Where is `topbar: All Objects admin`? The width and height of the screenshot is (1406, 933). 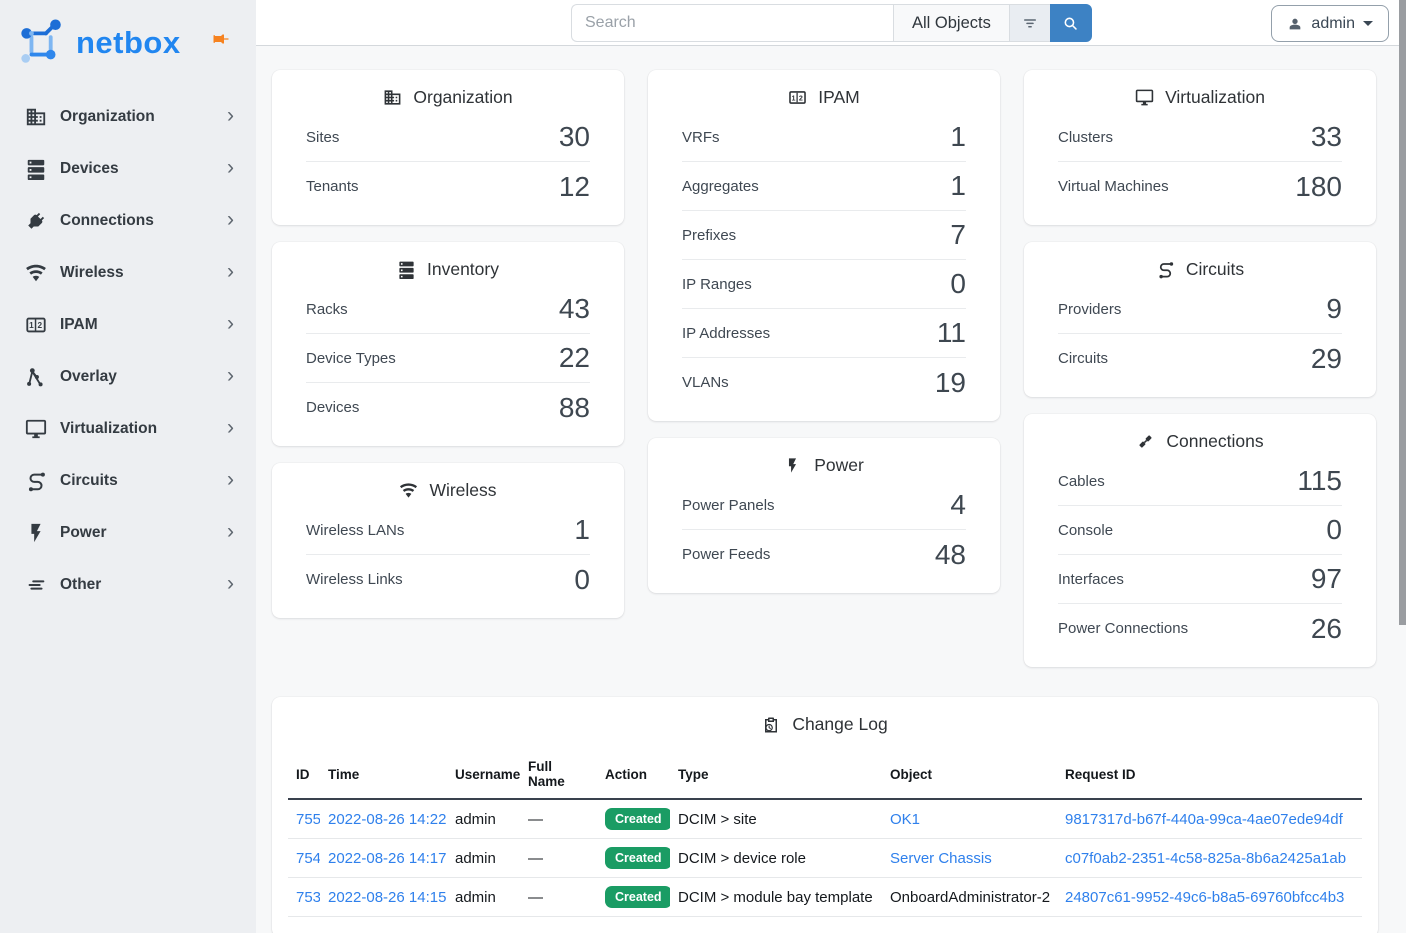 topbar: All Objects admin is located at coordinates (831, 23).